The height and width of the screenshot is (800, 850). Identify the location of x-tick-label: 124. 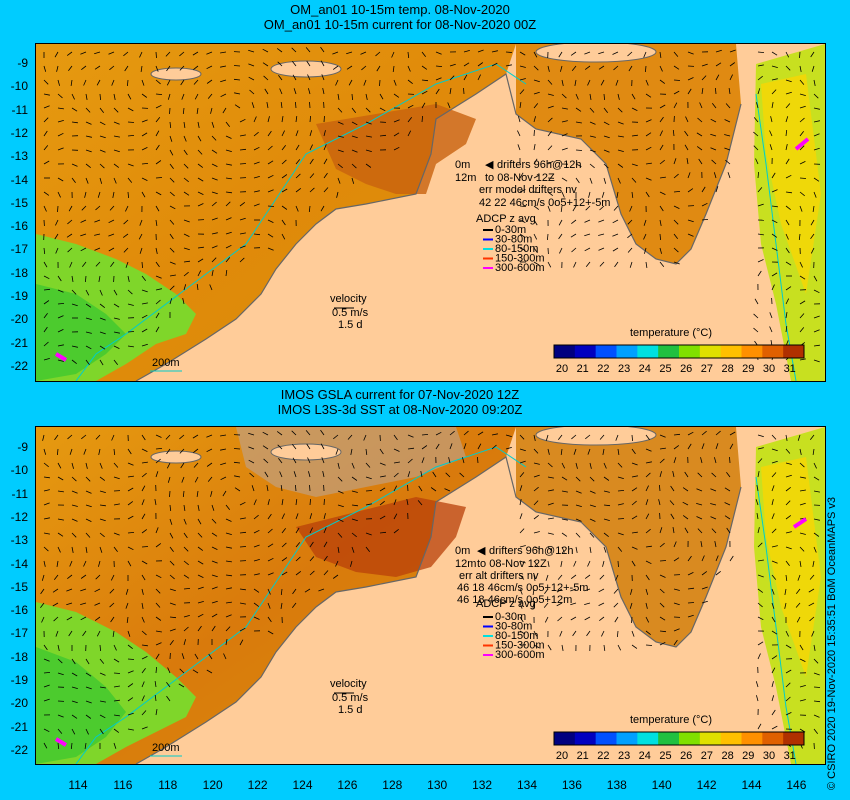
(303, 785).